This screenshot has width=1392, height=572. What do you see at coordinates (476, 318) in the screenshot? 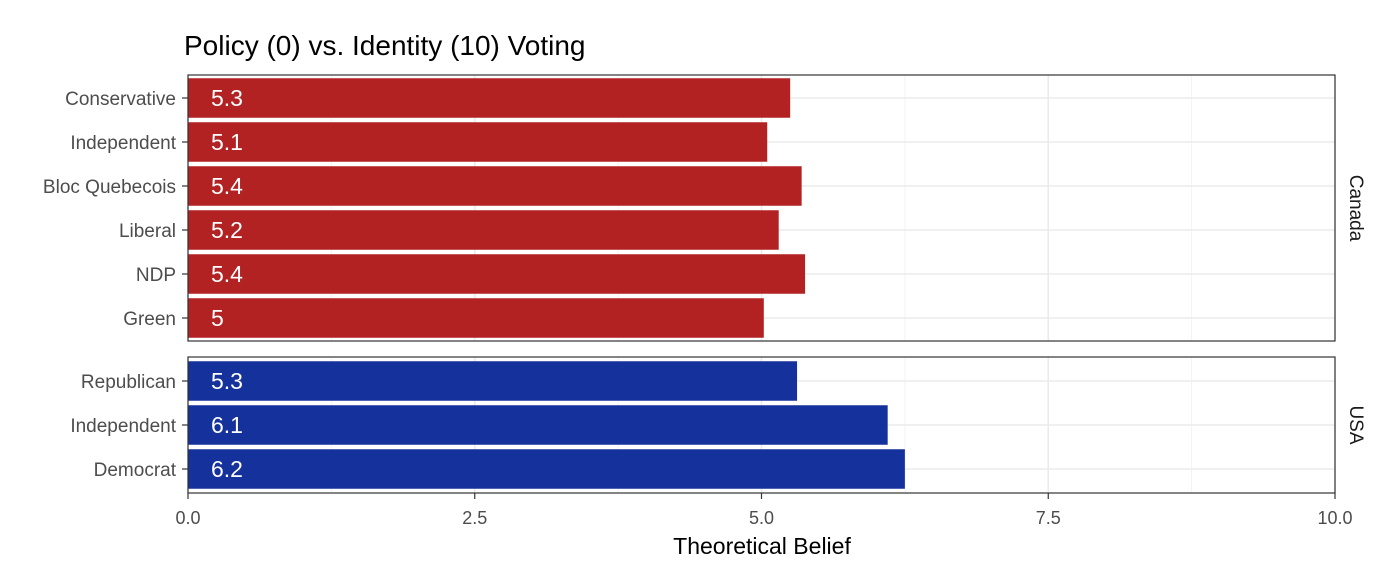
I see `bar-canada-green` at bounding box center [476, 318].